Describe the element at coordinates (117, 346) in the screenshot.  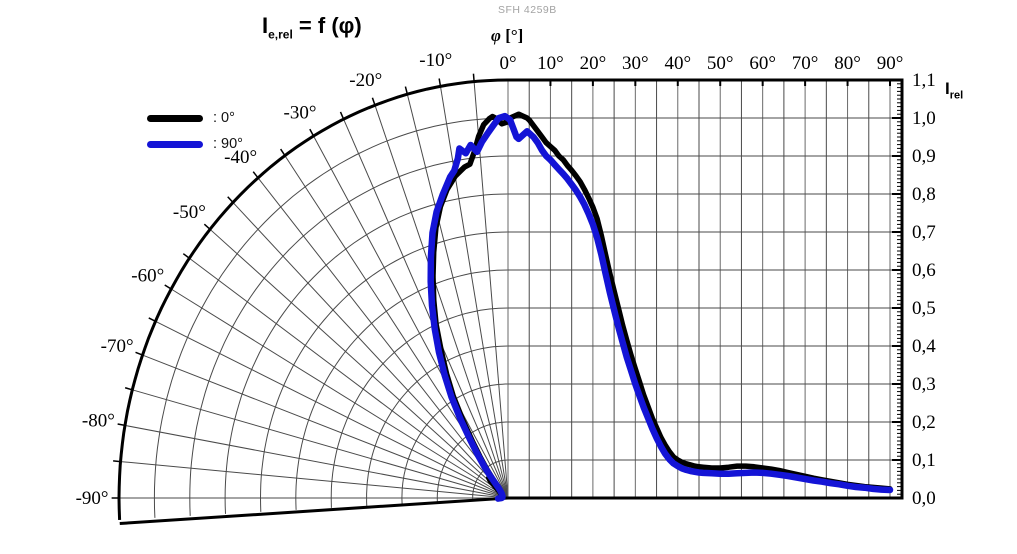
I see `polar-tick-label: -70°` at that location.